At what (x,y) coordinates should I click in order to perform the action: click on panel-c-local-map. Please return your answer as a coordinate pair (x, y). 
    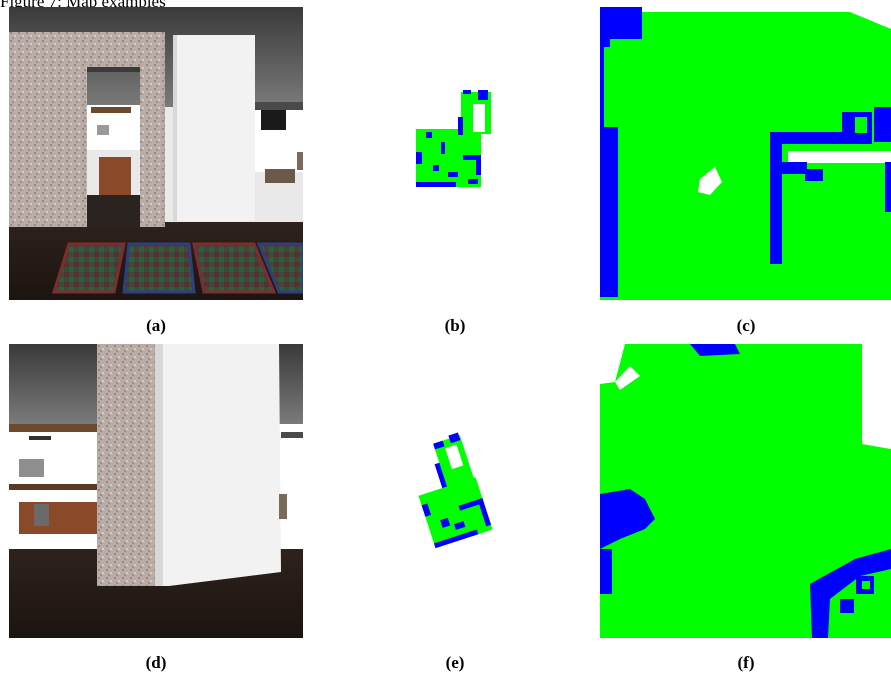
    Looking at the image, I should click on (745, 153).